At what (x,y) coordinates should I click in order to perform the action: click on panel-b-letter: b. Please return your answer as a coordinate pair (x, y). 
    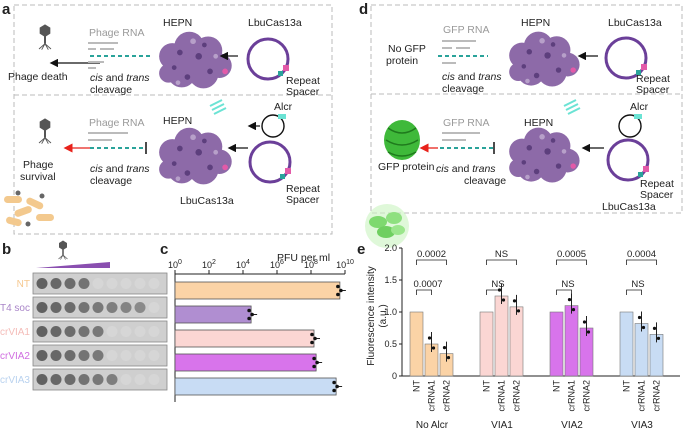
    Looking at the image, I should click on (6, 249).